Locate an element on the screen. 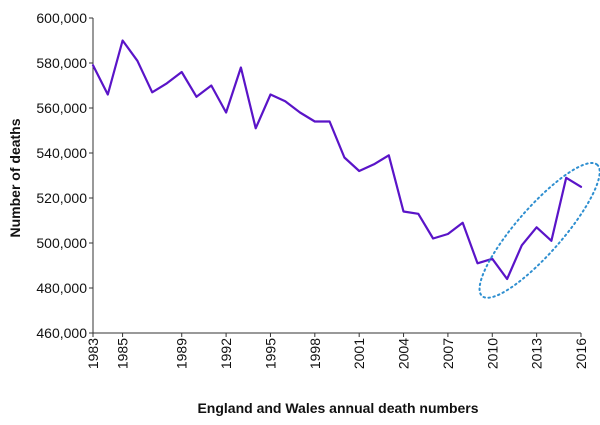 The height and width of the screenshot is (425, 600). x-tick-label: 1985 is located at coordinates (123, 353).